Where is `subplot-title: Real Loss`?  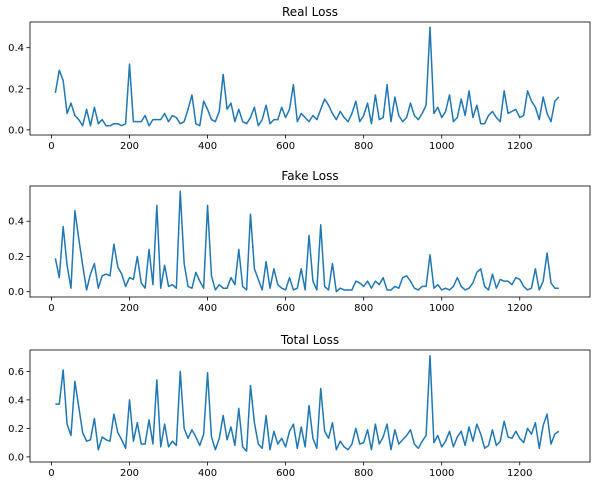
subplot-title: Real Loss is located at coordinates (310, 12).